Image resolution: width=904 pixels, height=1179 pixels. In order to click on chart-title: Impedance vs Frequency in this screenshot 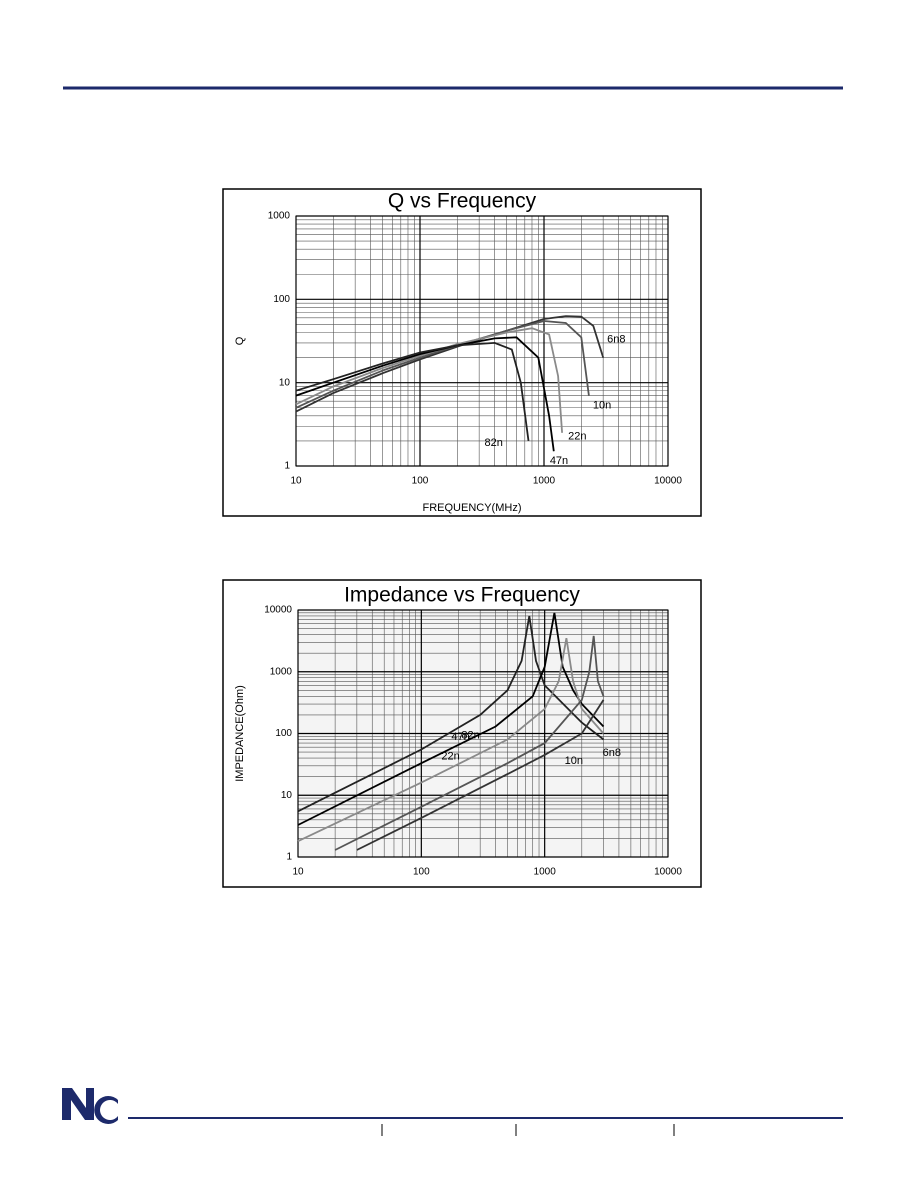, I will do `click(462, 595)`.